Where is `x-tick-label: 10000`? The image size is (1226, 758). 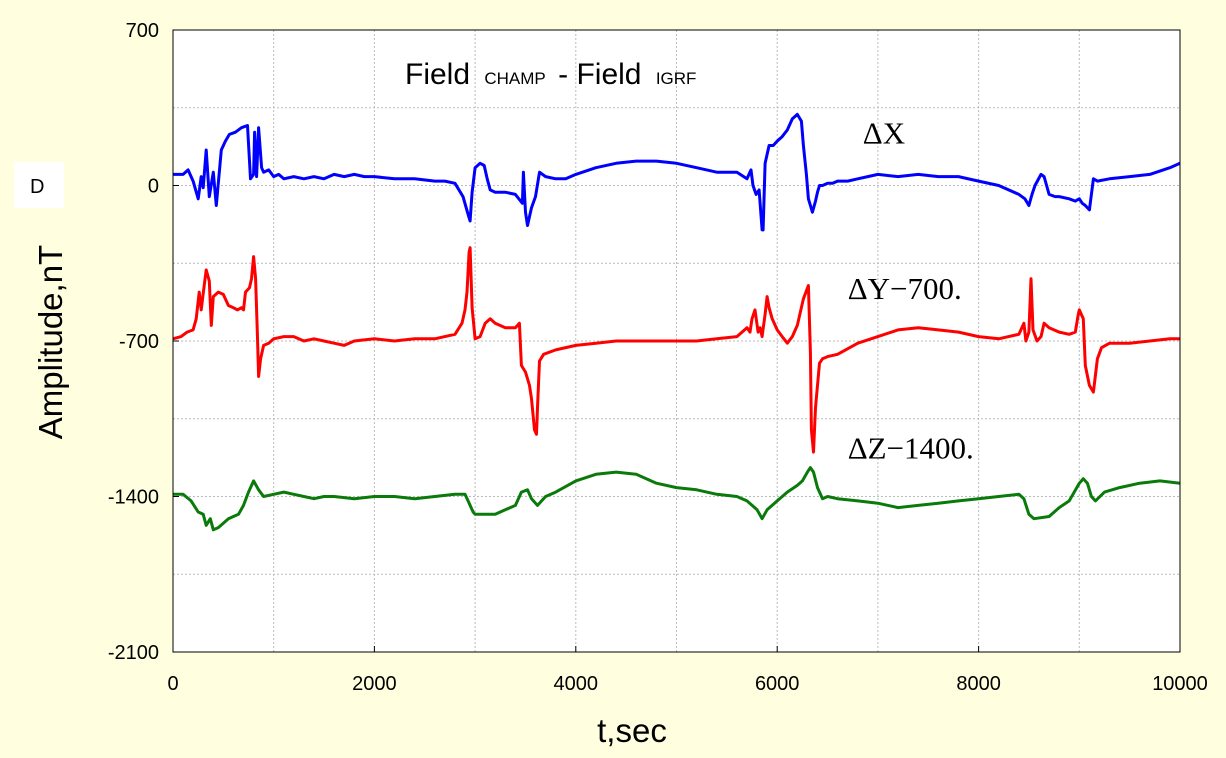
x-tick-label: 10000 is located at coordinates (1180, 684).